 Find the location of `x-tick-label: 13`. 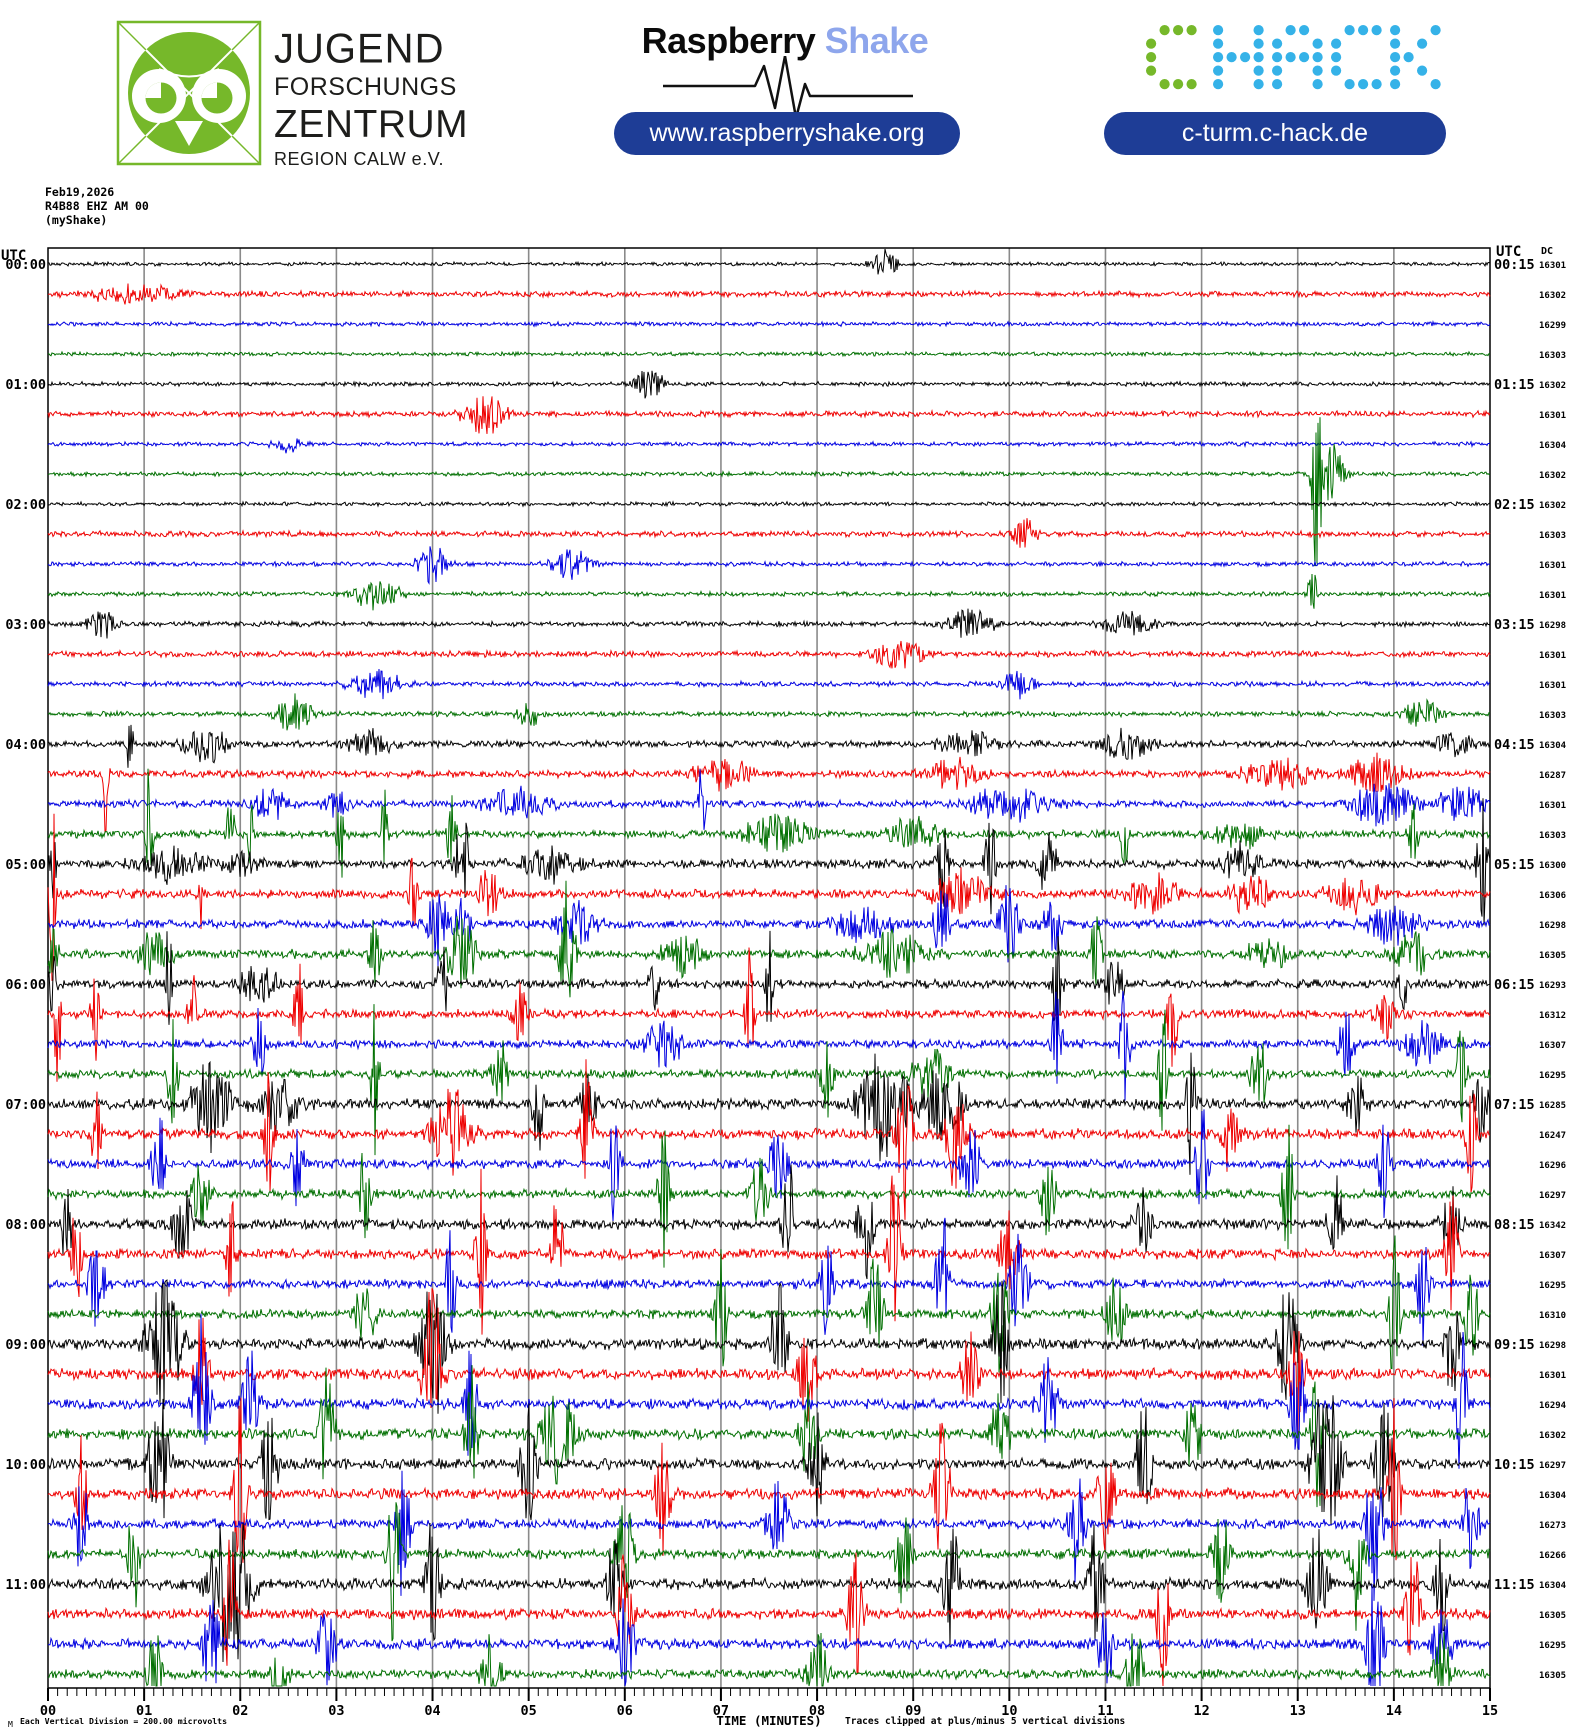

x-tick-label: 13 is located at coordinates (1298, 1711).